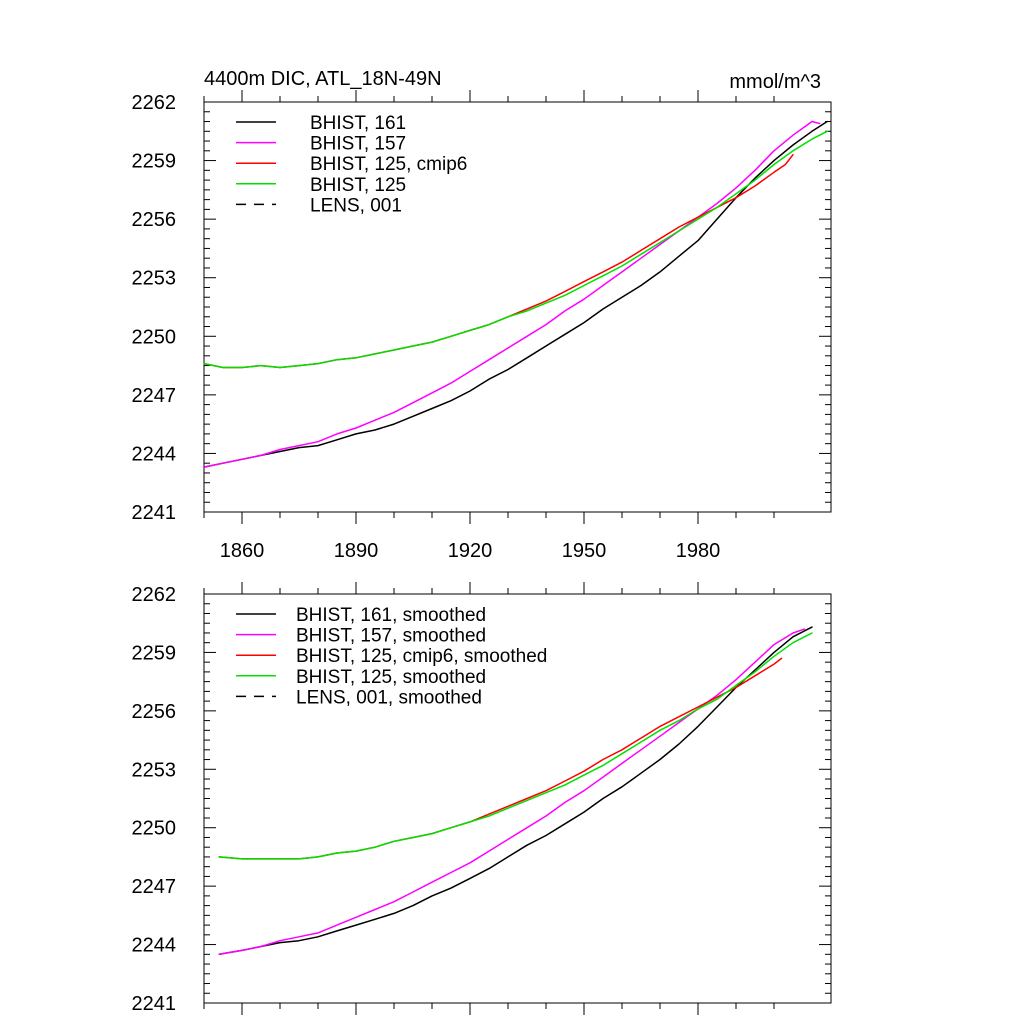  Describe the element at coordinates (356, 205) in the screenshot. I see `panel-1-legend-label-5: LENS, 001` at that location.